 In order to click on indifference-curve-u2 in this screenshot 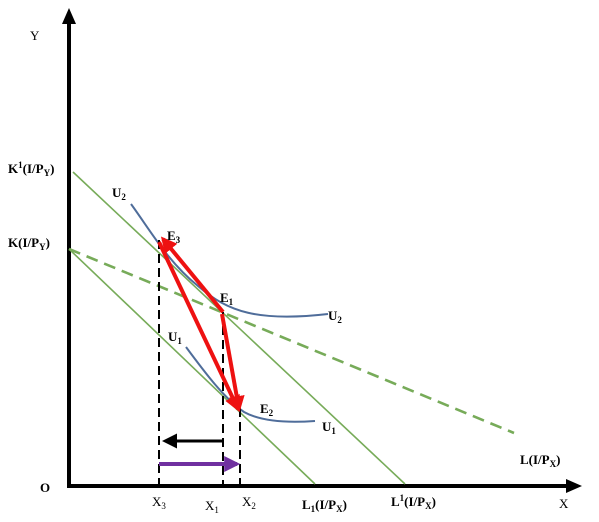, I will do `click(229, 260)`.